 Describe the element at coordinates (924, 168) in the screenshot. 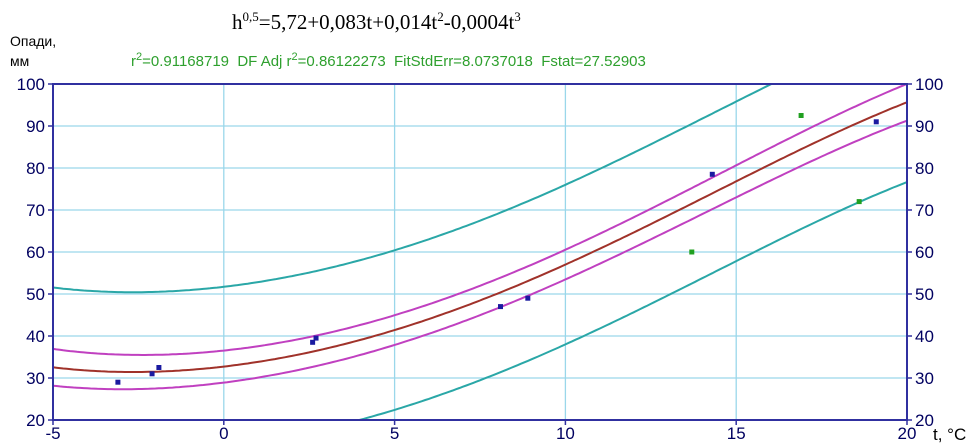

I see `y-tick-label-right-6: 80` at that location.